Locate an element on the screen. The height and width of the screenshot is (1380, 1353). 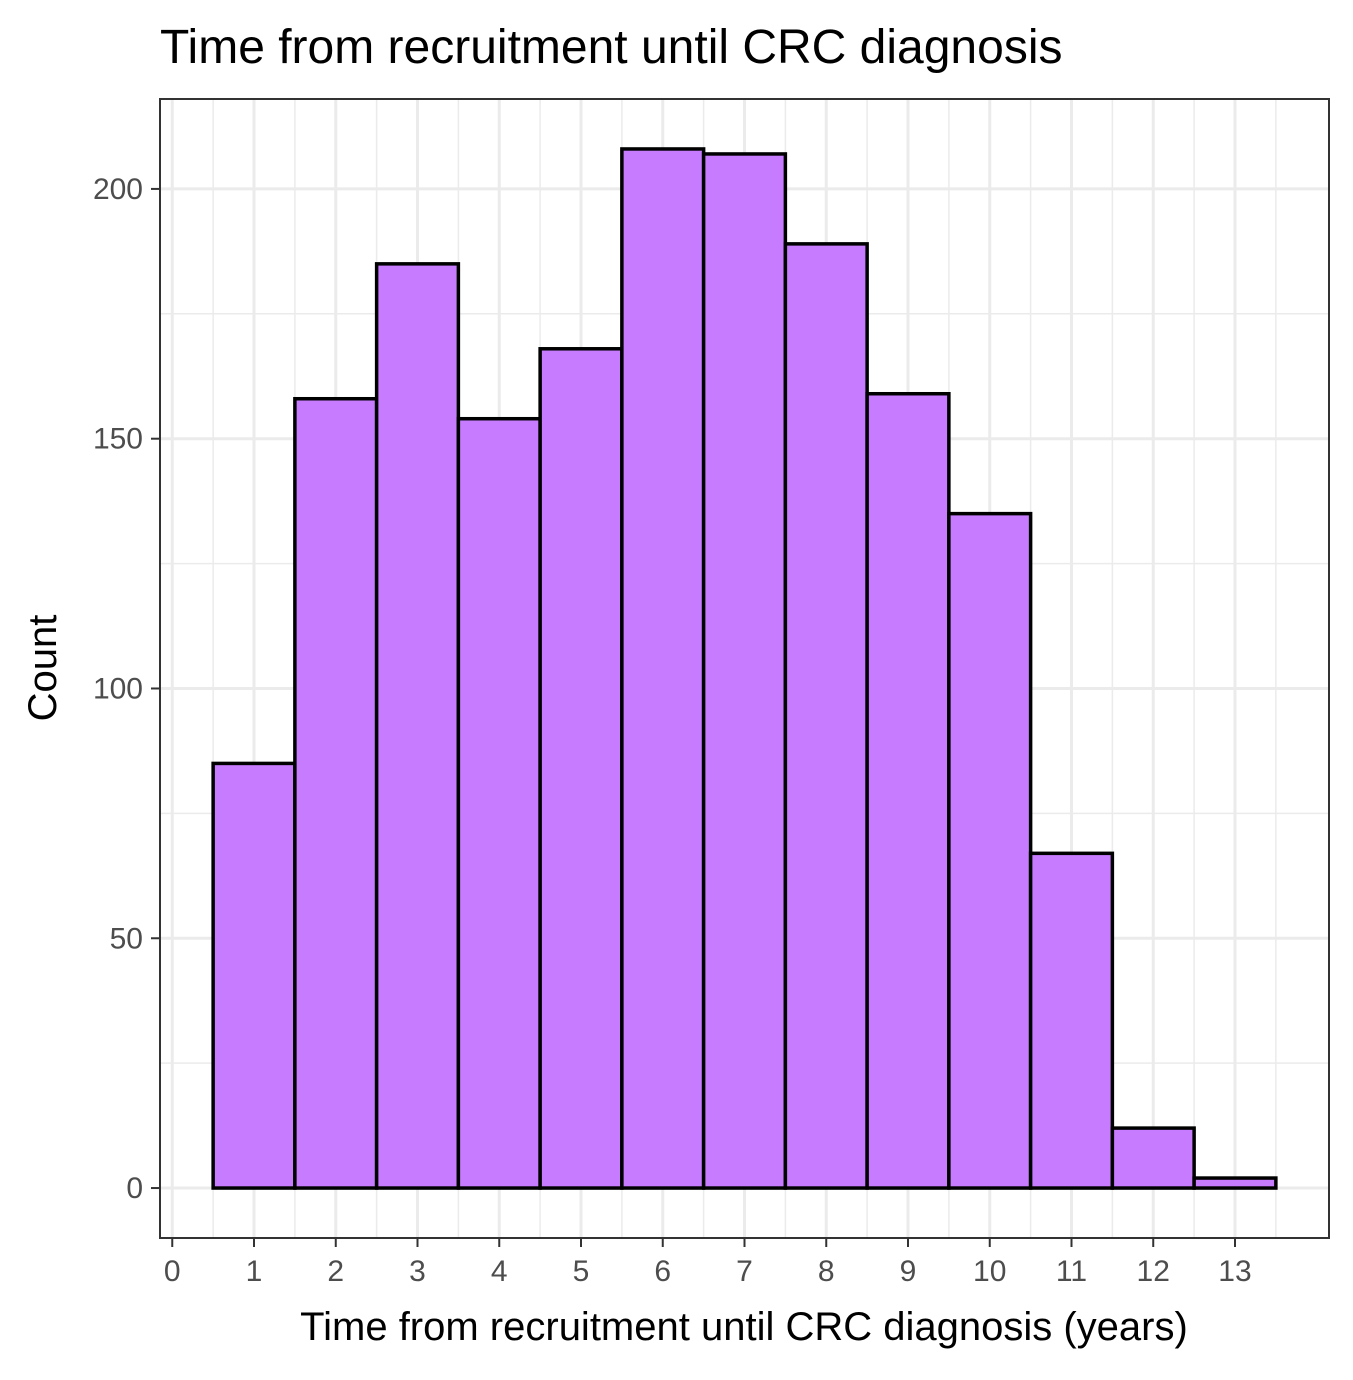
x-tick-label: 11 is located at coordinates (1071, 1271).